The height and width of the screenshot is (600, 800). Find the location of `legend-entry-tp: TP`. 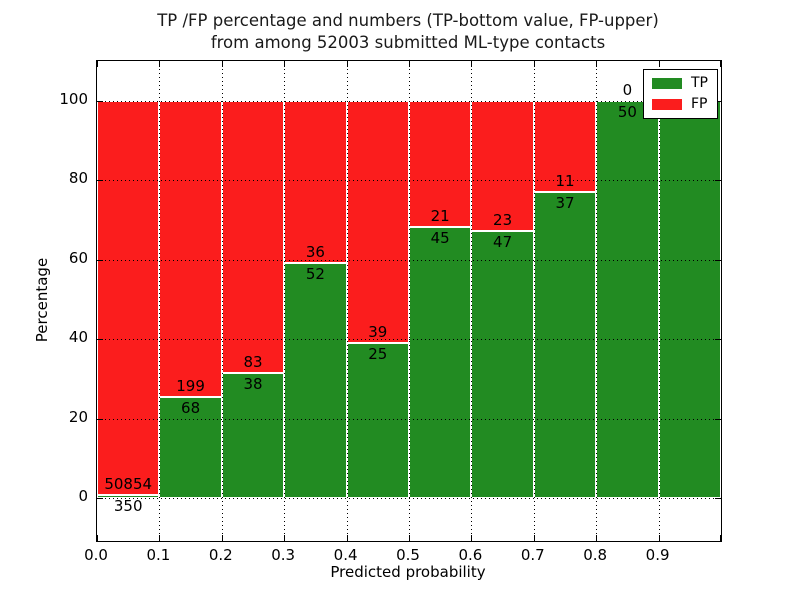

legend-entry-tp: TP is located at coordinates (680, 83).